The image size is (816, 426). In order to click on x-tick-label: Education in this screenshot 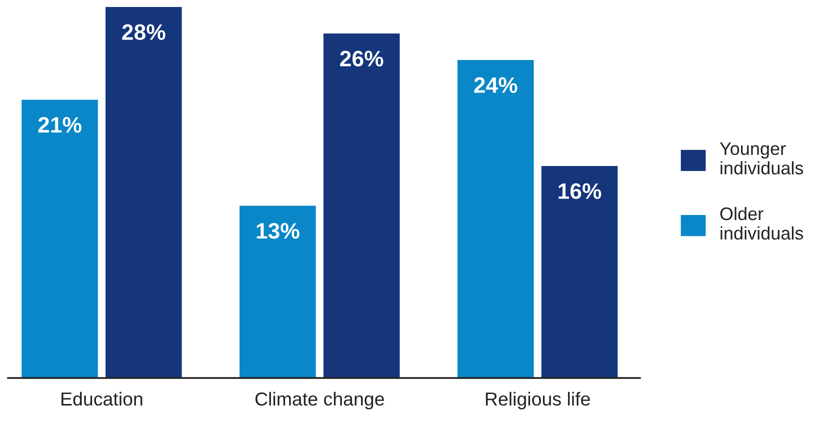, I will do `click(102, 399)`.